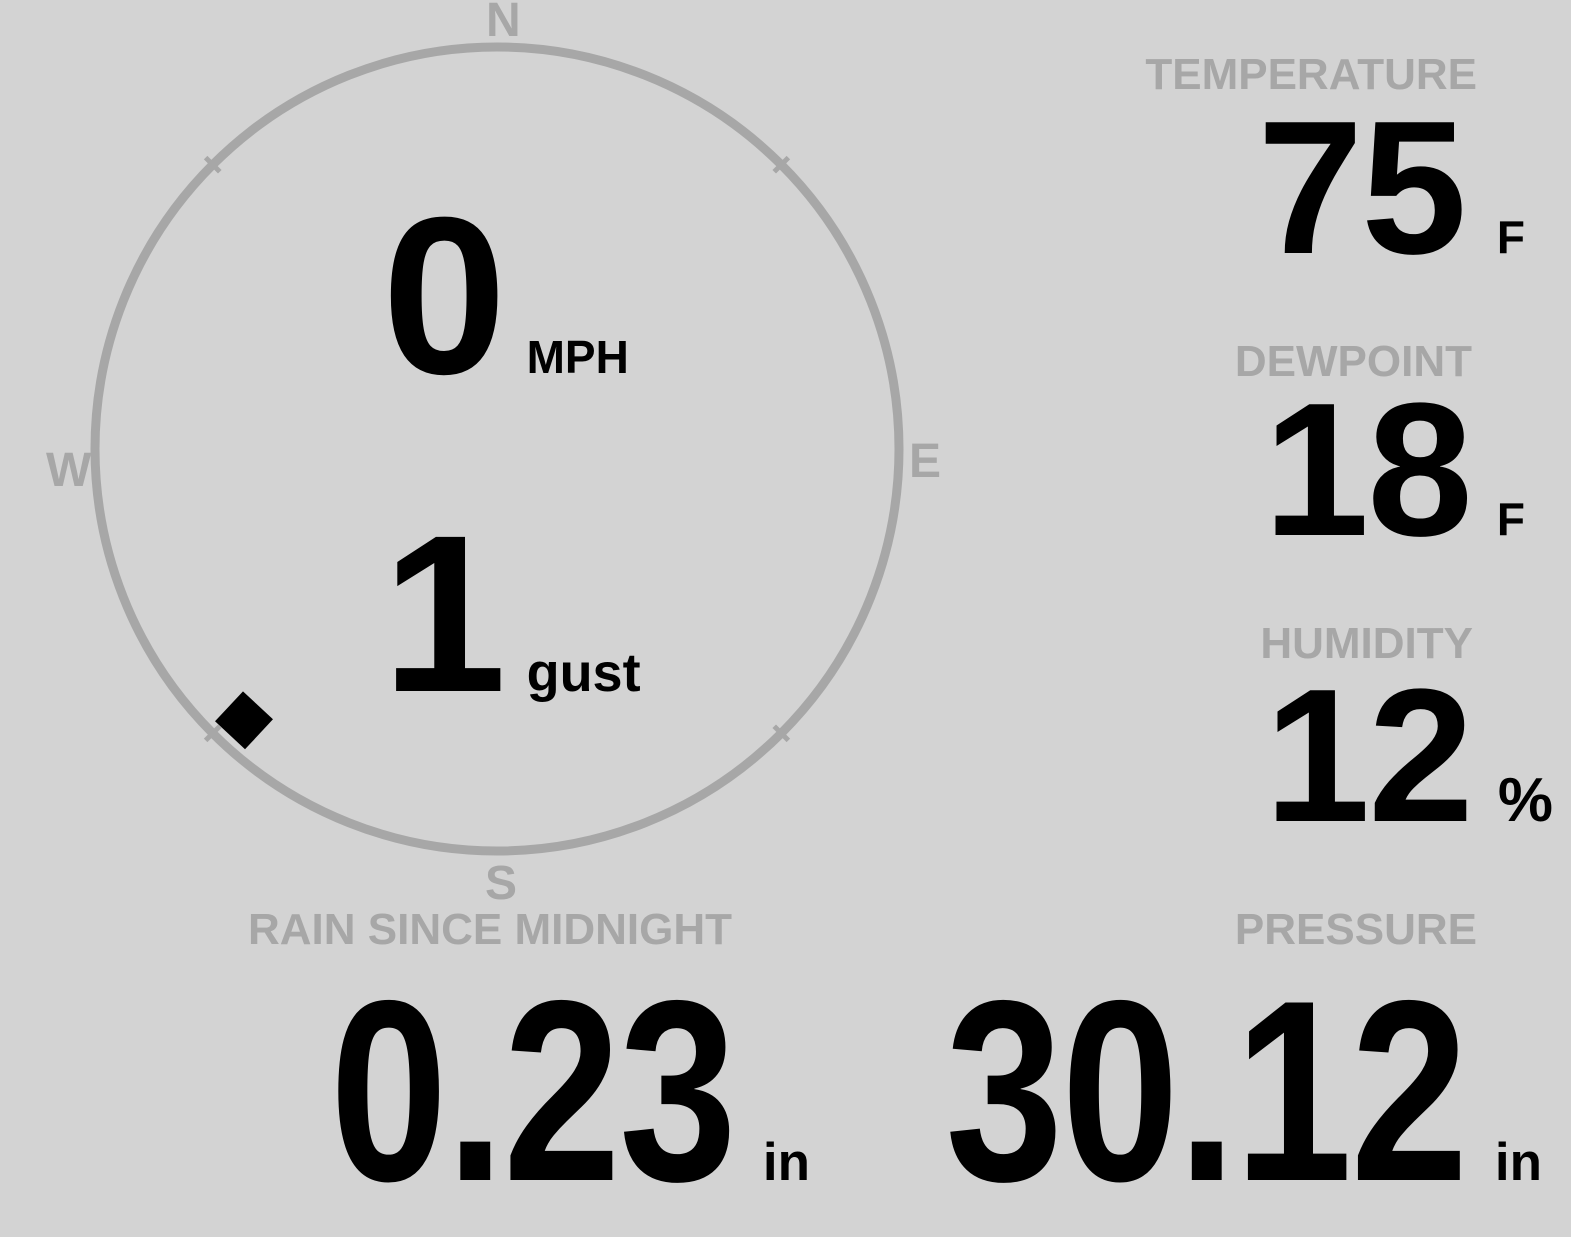  What do you see at coordinates (786, 1162) in the screenshot?
I see `rain-unit: in` at bounding box center [786, 1162].